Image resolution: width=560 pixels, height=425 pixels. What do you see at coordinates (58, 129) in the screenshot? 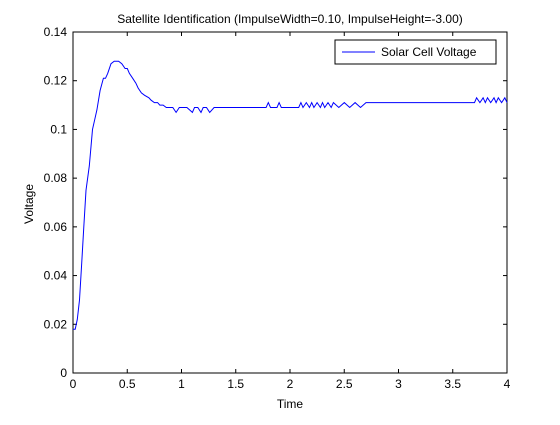
I see `y-tick-label: 0.1` at bounding box center [58, 129].